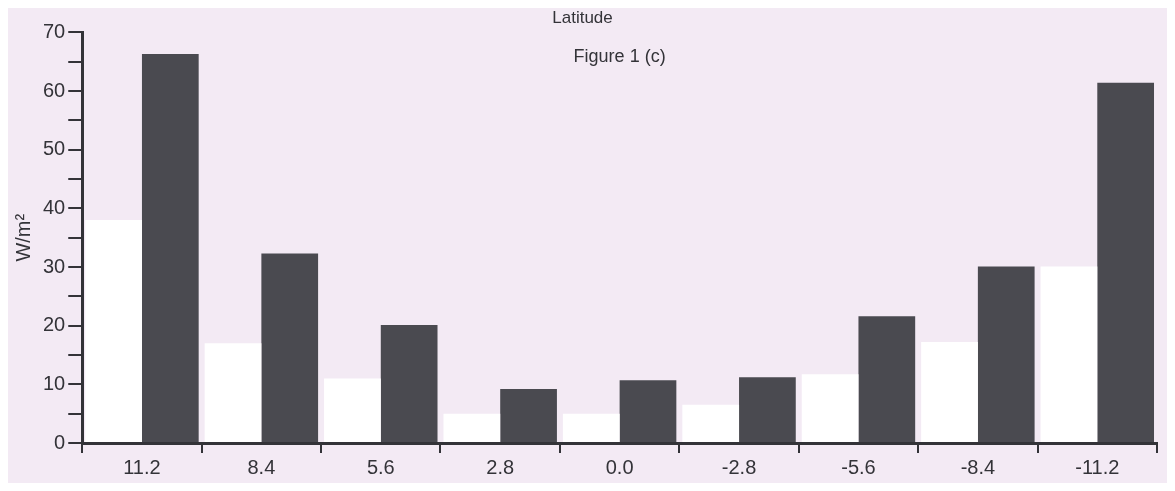  What do you see at coordinates (619, 56) in the screenshot?
I see `annotation: Figure 1 (c)` at bounding box center [619, 56].